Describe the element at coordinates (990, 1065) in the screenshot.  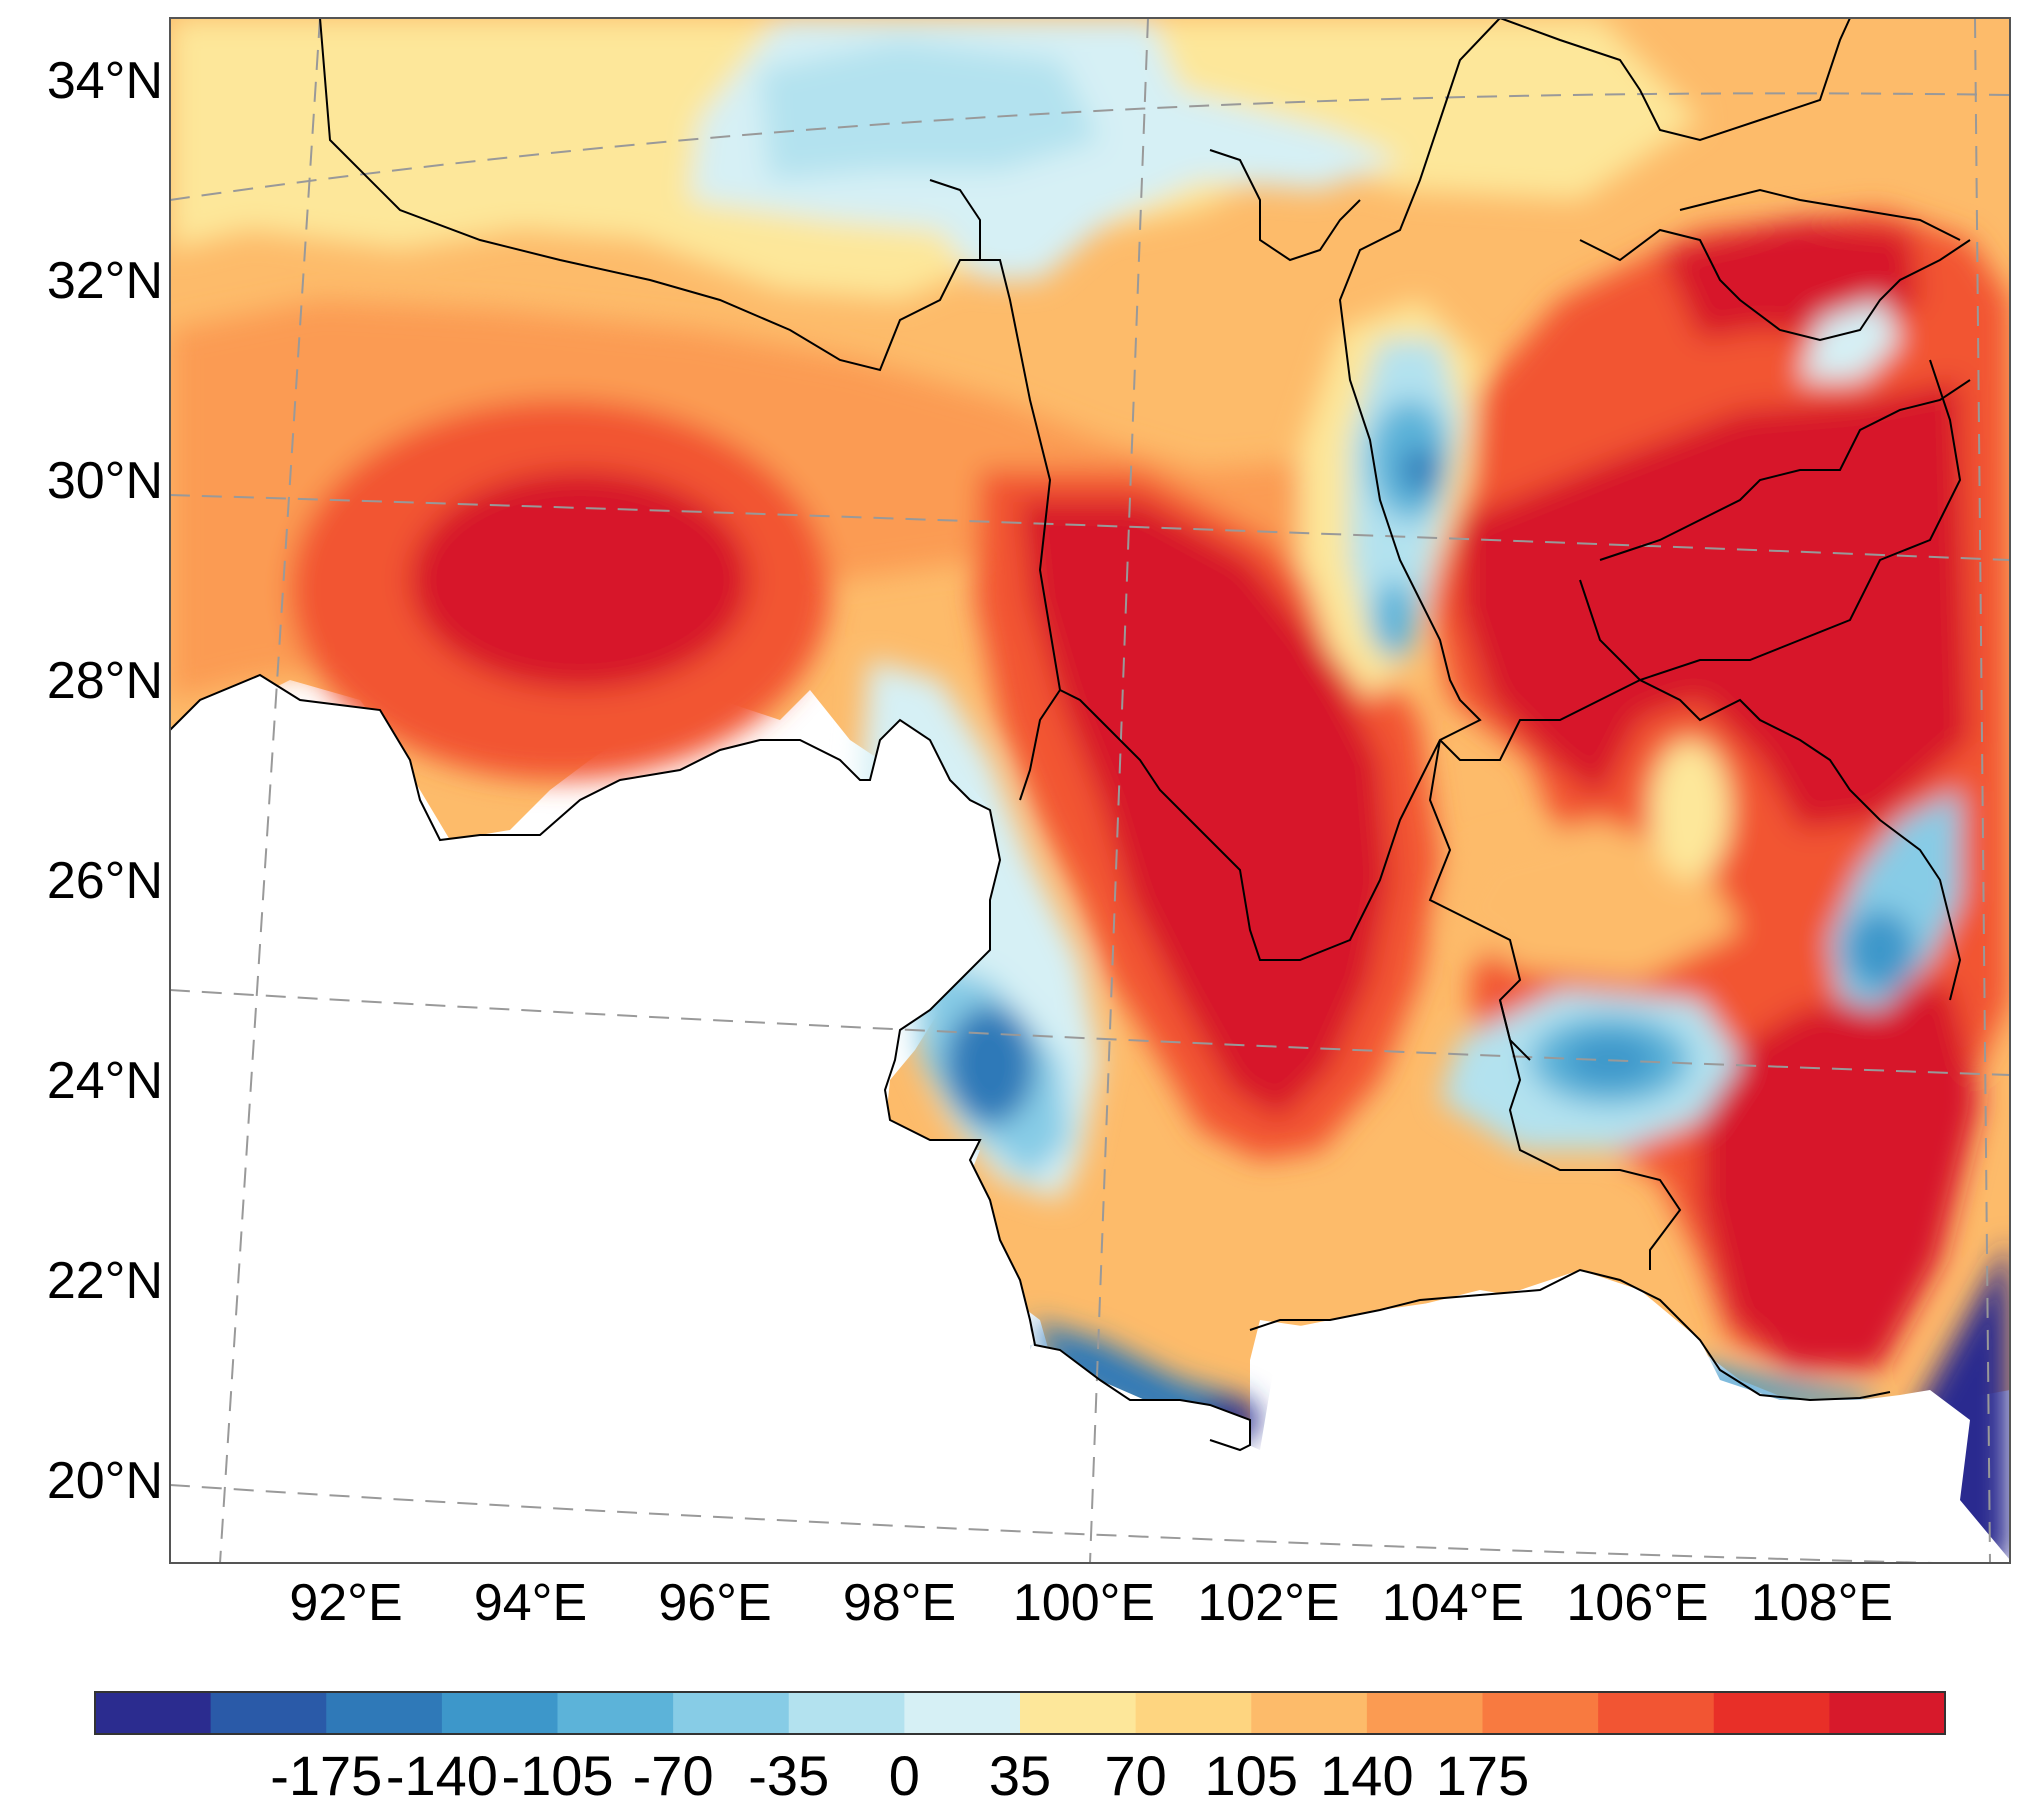
I see `field-blue-west-core` at that location.